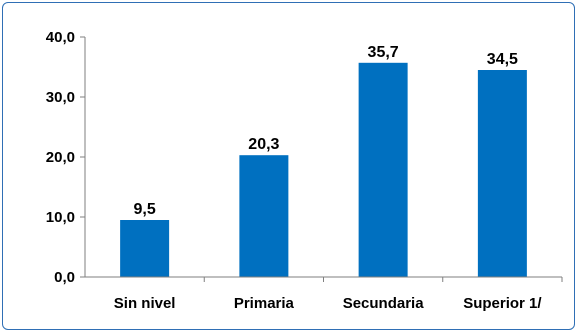 The image size is (579, 334). What do you see at coordinates (502, 59) in the screenshot?
I see `bar-value-label: 34,5` at bounding box center [502, 59].